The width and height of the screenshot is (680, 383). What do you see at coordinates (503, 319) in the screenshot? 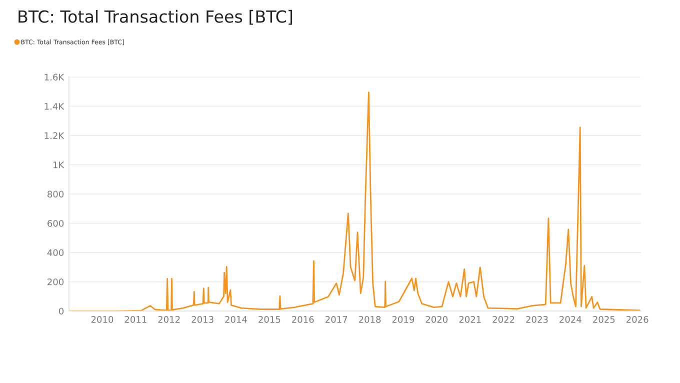
I see `x-tick-label: 2022` at bounding box center [503, 319].